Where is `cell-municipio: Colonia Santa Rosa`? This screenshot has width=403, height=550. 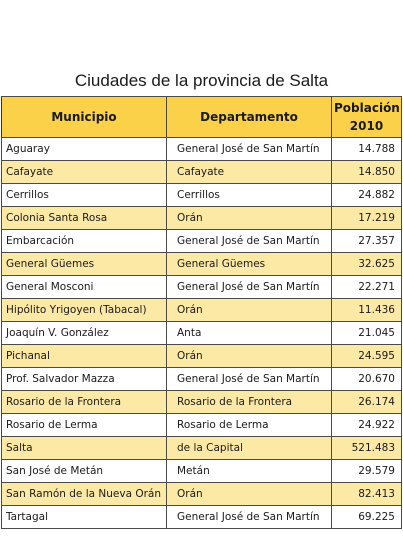 cell-municipio: Colonia Santa Rosa is located at coordinates (84, 218).